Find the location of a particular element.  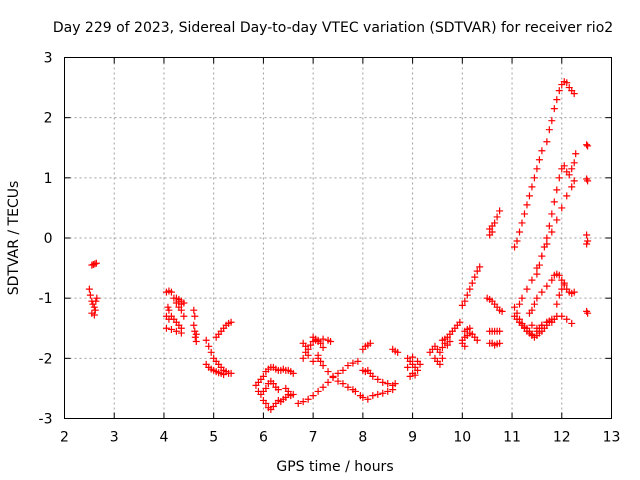

x-tick-label: 2 is located at coordinates (64, 438).